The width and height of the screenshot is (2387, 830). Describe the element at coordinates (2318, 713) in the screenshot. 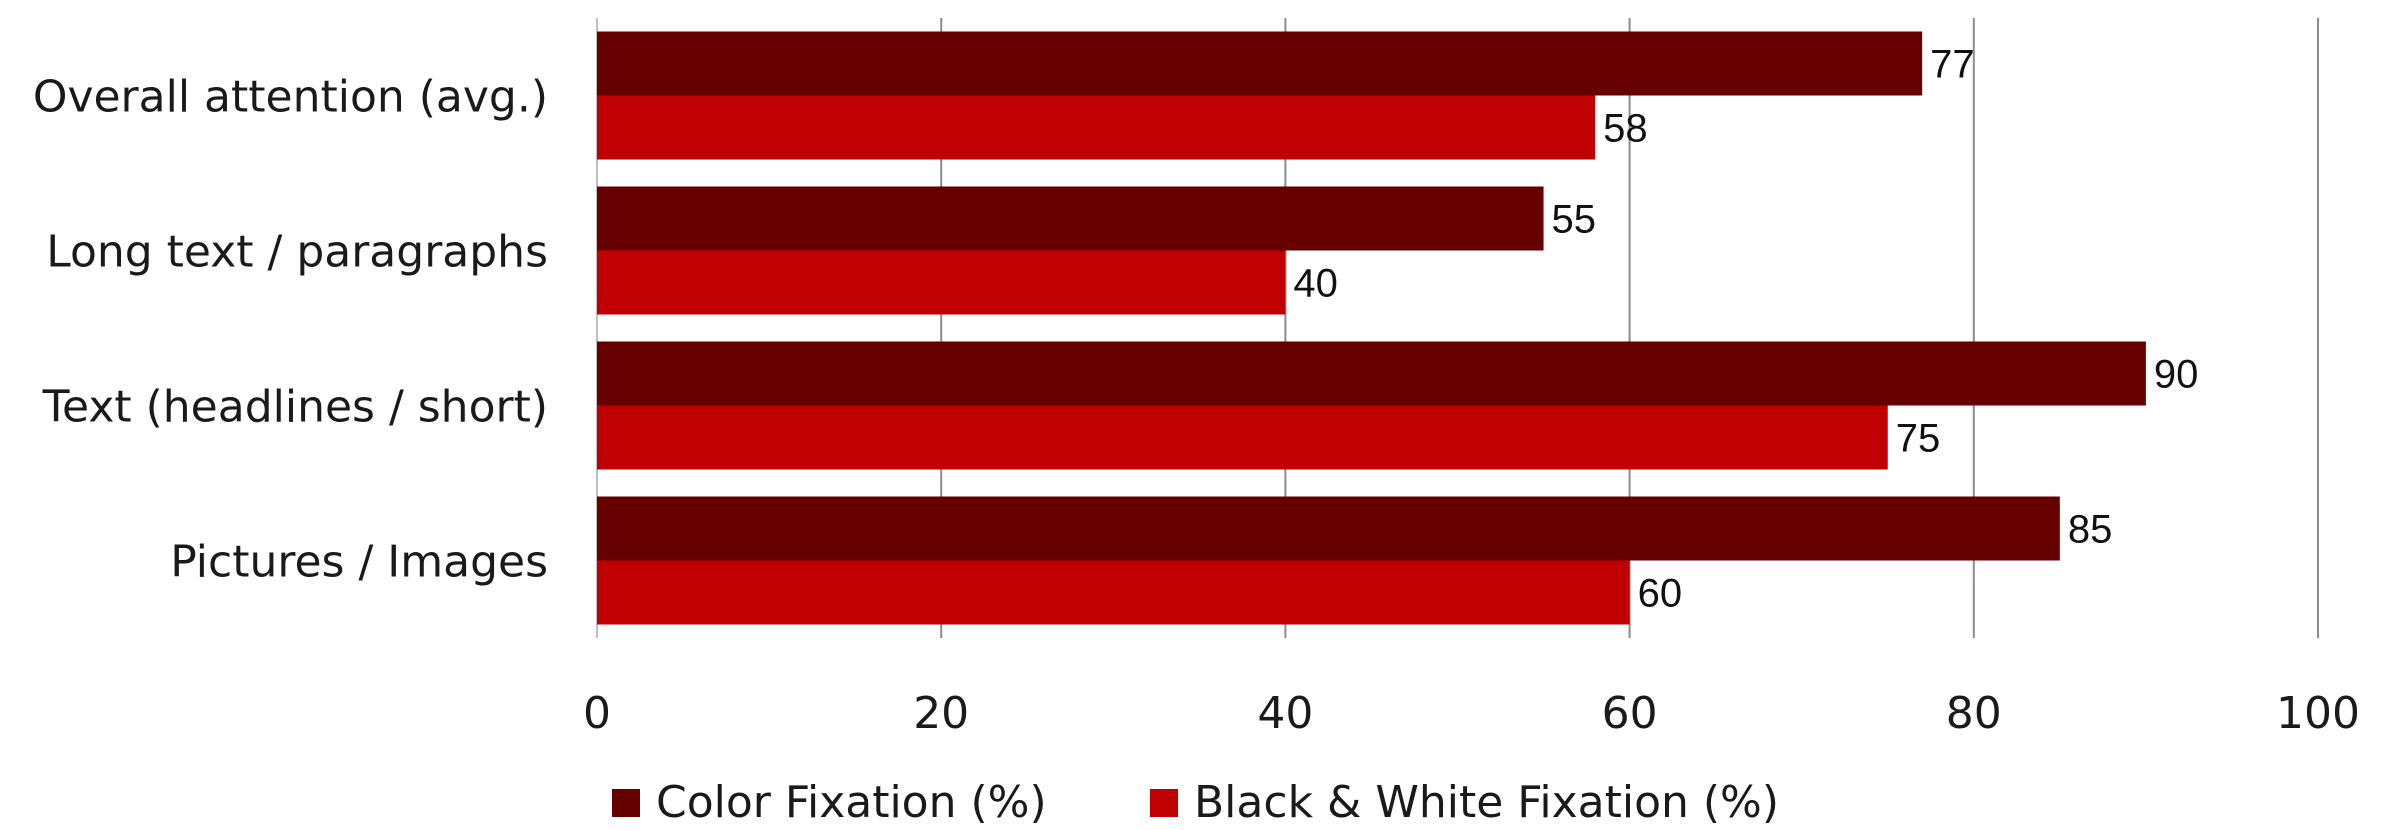

I see `x-tick-label: 100` at that location.